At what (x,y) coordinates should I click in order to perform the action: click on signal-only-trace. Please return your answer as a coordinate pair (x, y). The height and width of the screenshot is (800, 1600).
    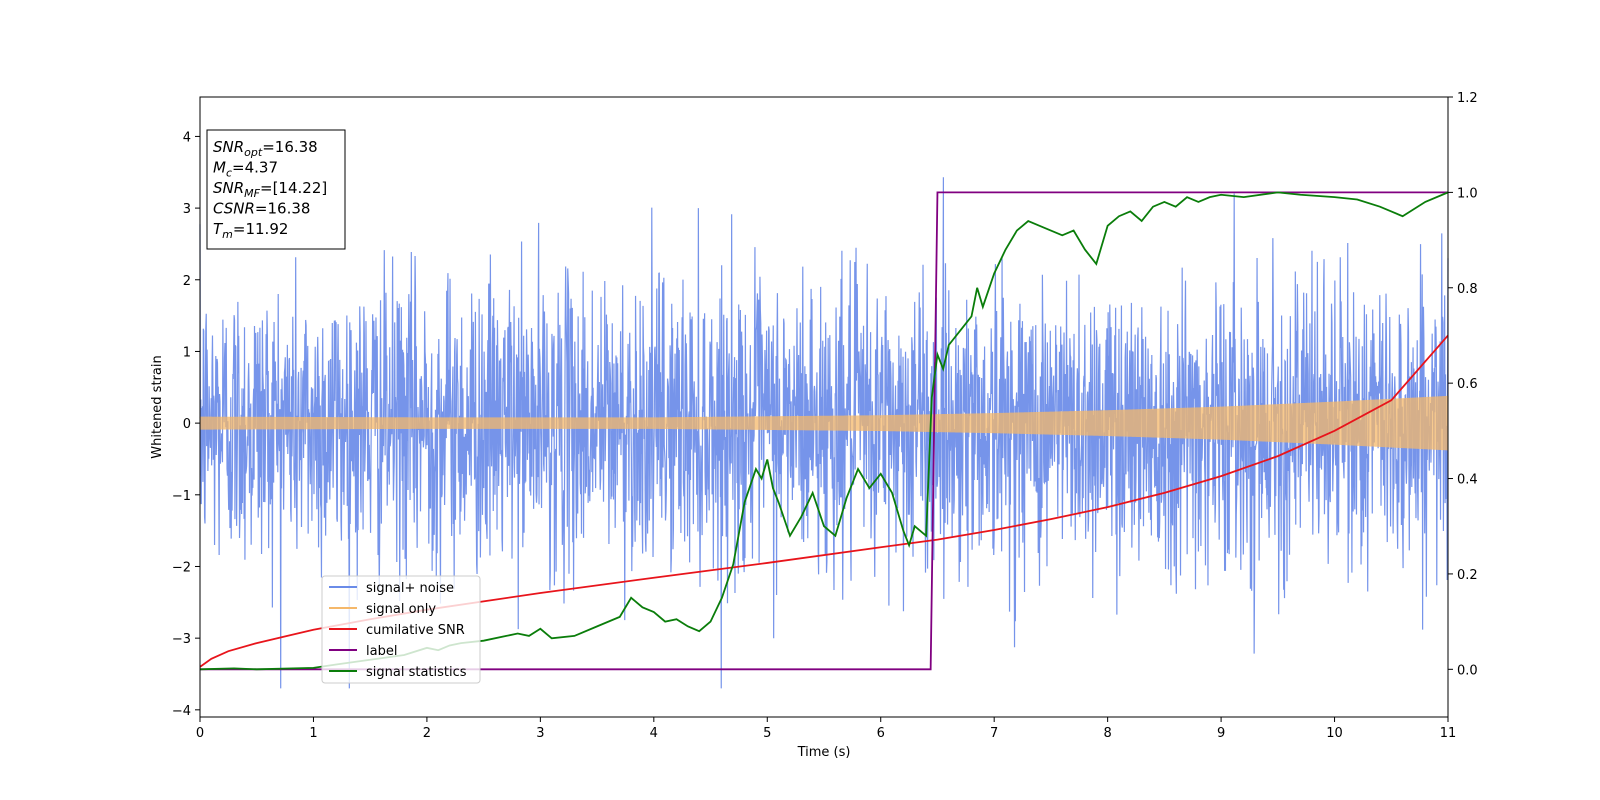
    Looking at the image, I should click on (824, 423).